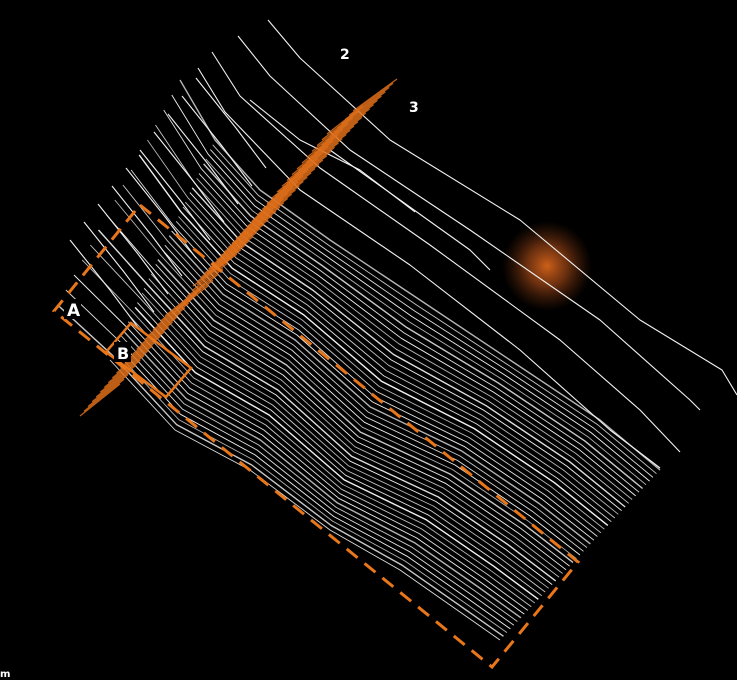 The image size is (737, 680). I want to click on box-a-label: A, so click(74, 311).